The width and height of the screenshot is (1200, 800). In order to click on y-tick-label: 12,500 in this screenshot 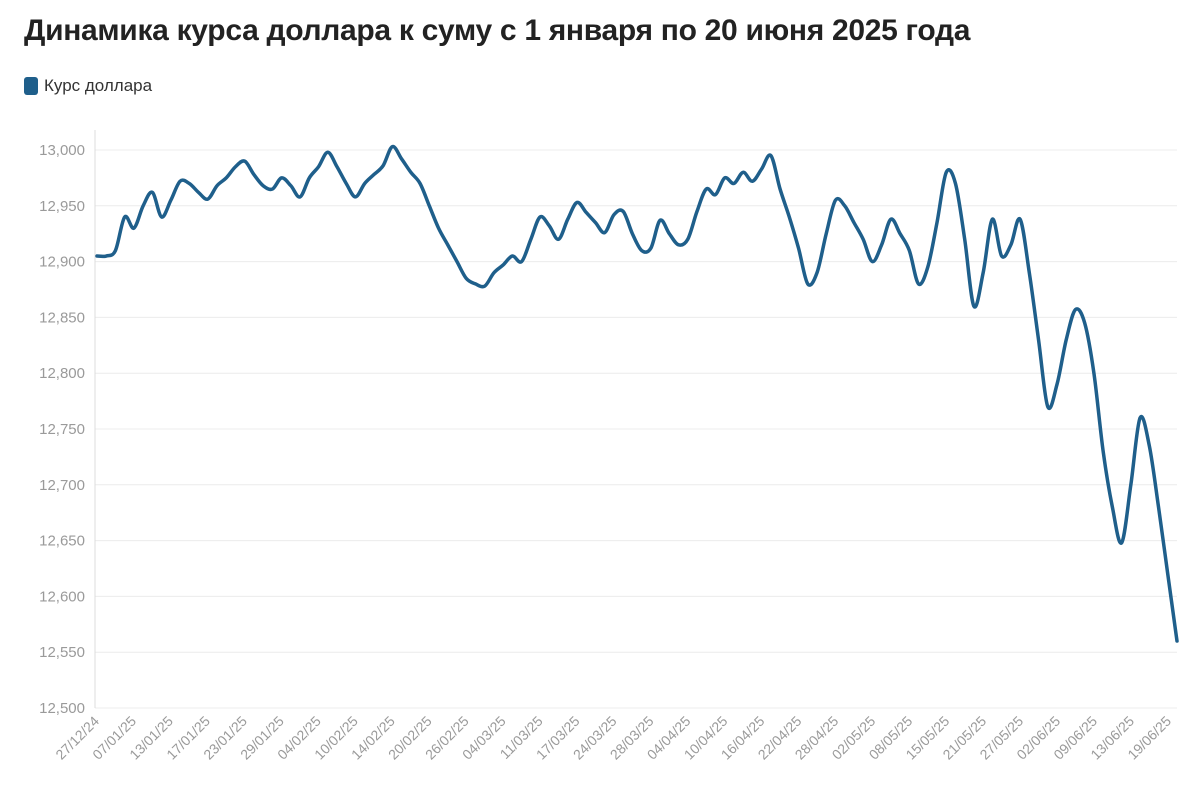, I will do `click(62, 708)`.